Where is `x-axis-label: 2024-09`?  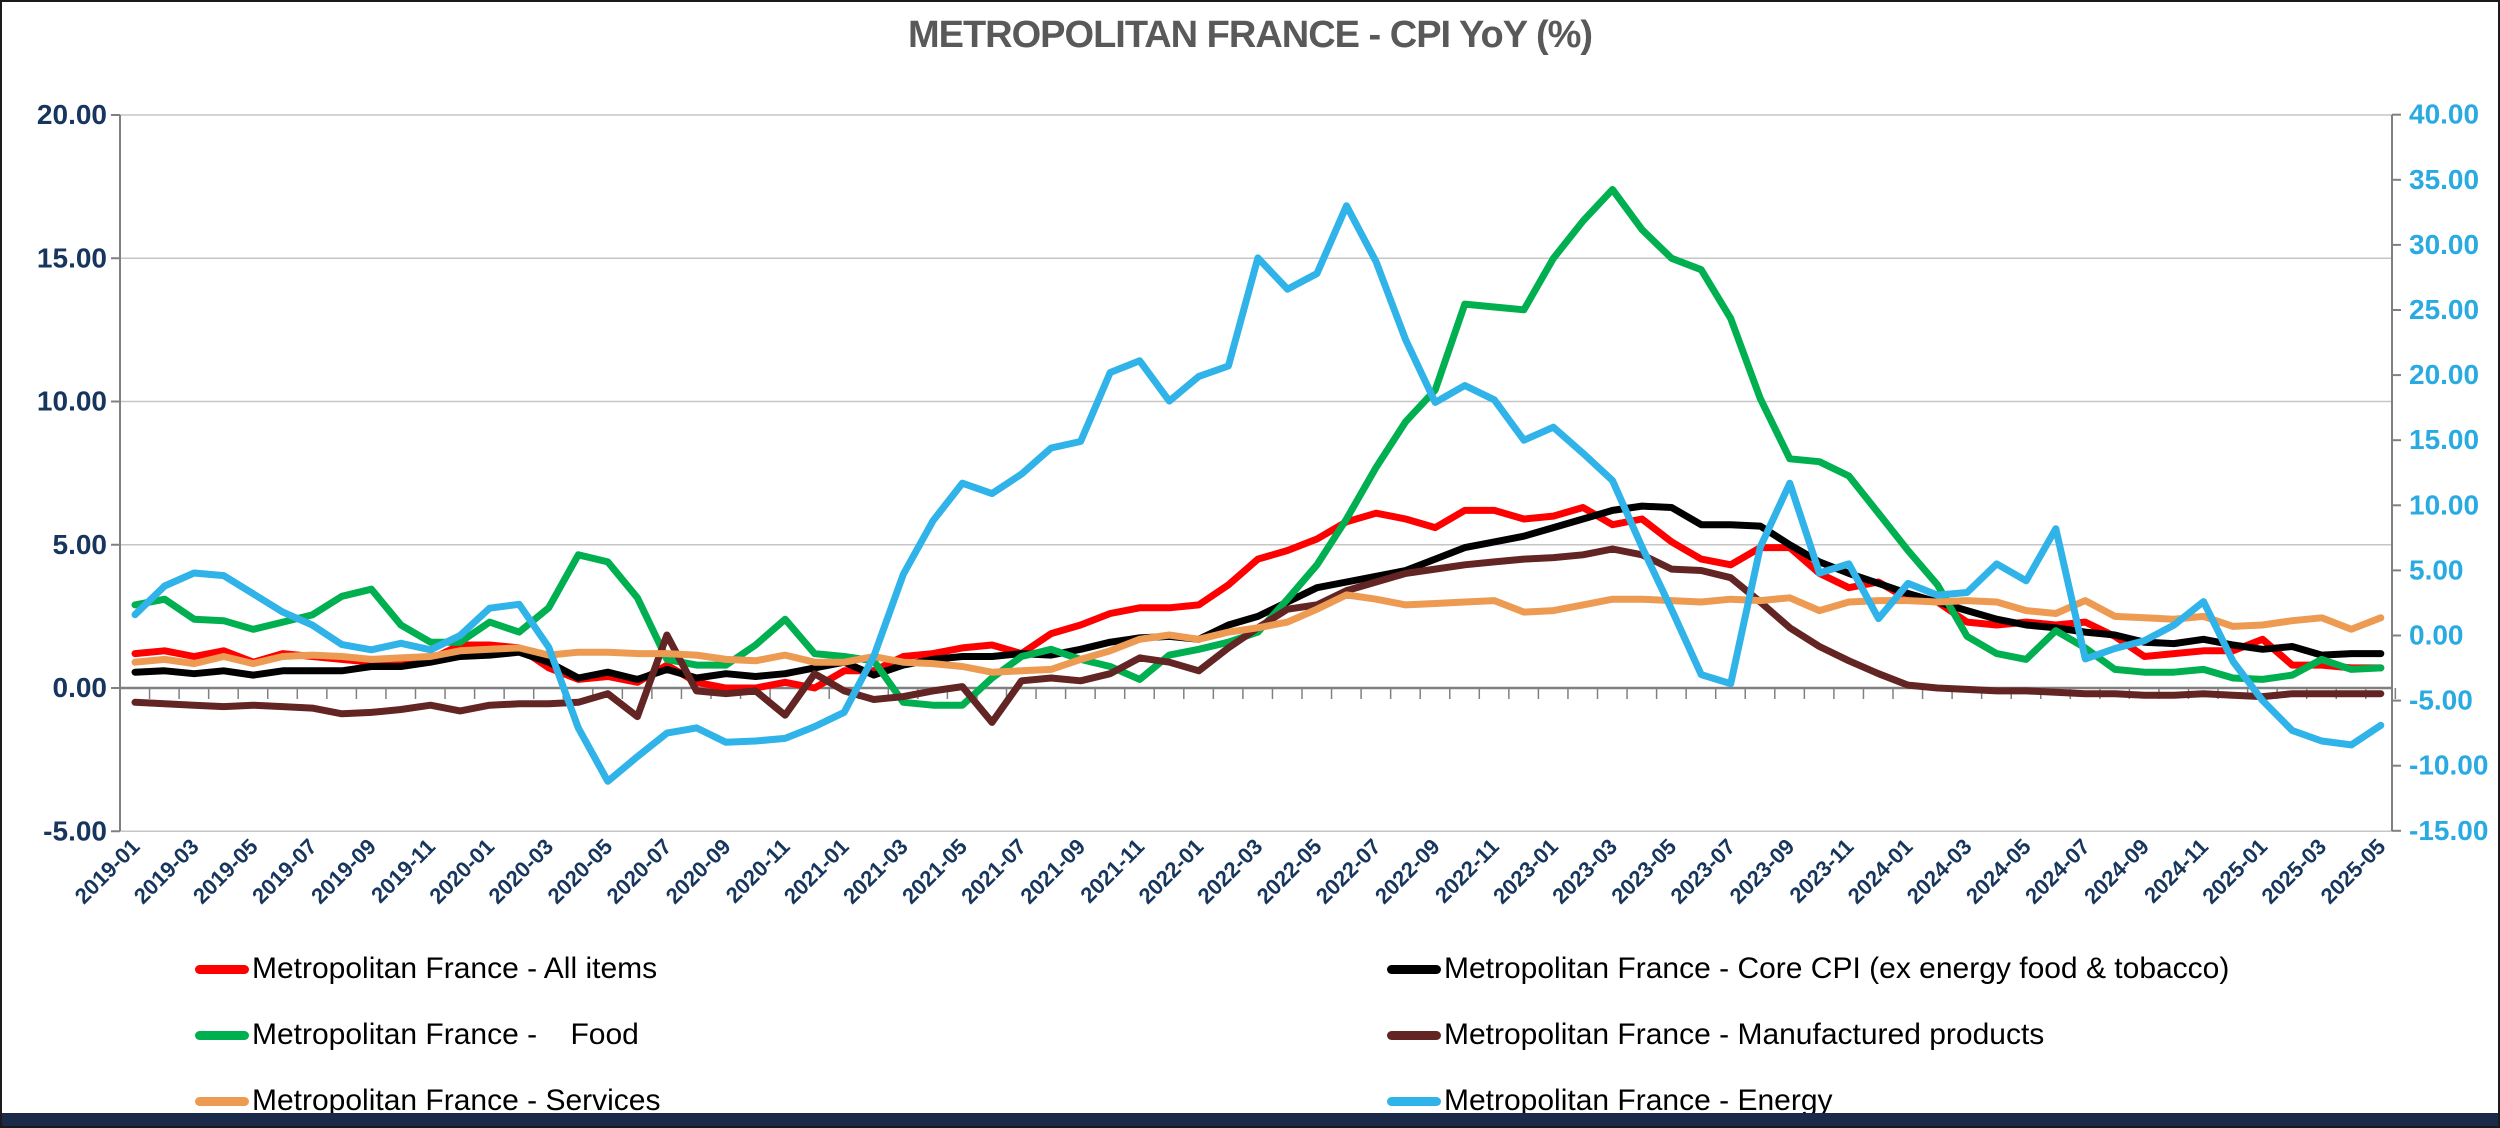 x-axis-label: 2024-09 is located at coordinates (2116, 871).